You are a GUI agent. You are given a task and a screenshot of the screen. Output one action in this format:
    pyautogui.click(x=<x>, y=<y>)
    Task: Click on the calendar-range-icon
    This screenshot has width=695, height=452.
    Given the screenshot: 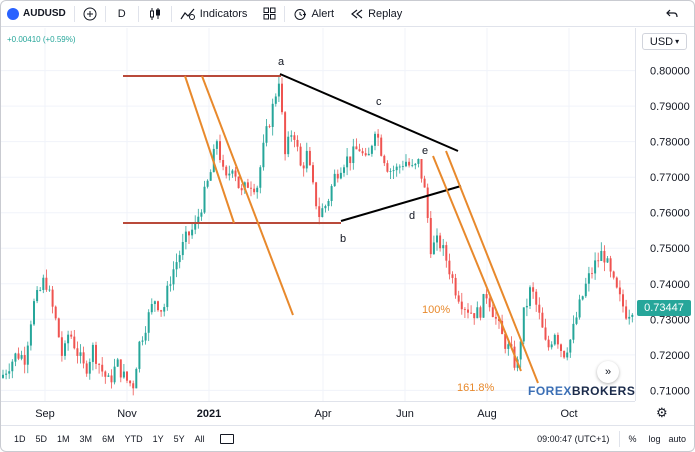 What is the action you would take?
    pyautogui.click(x=226, y=439)
    